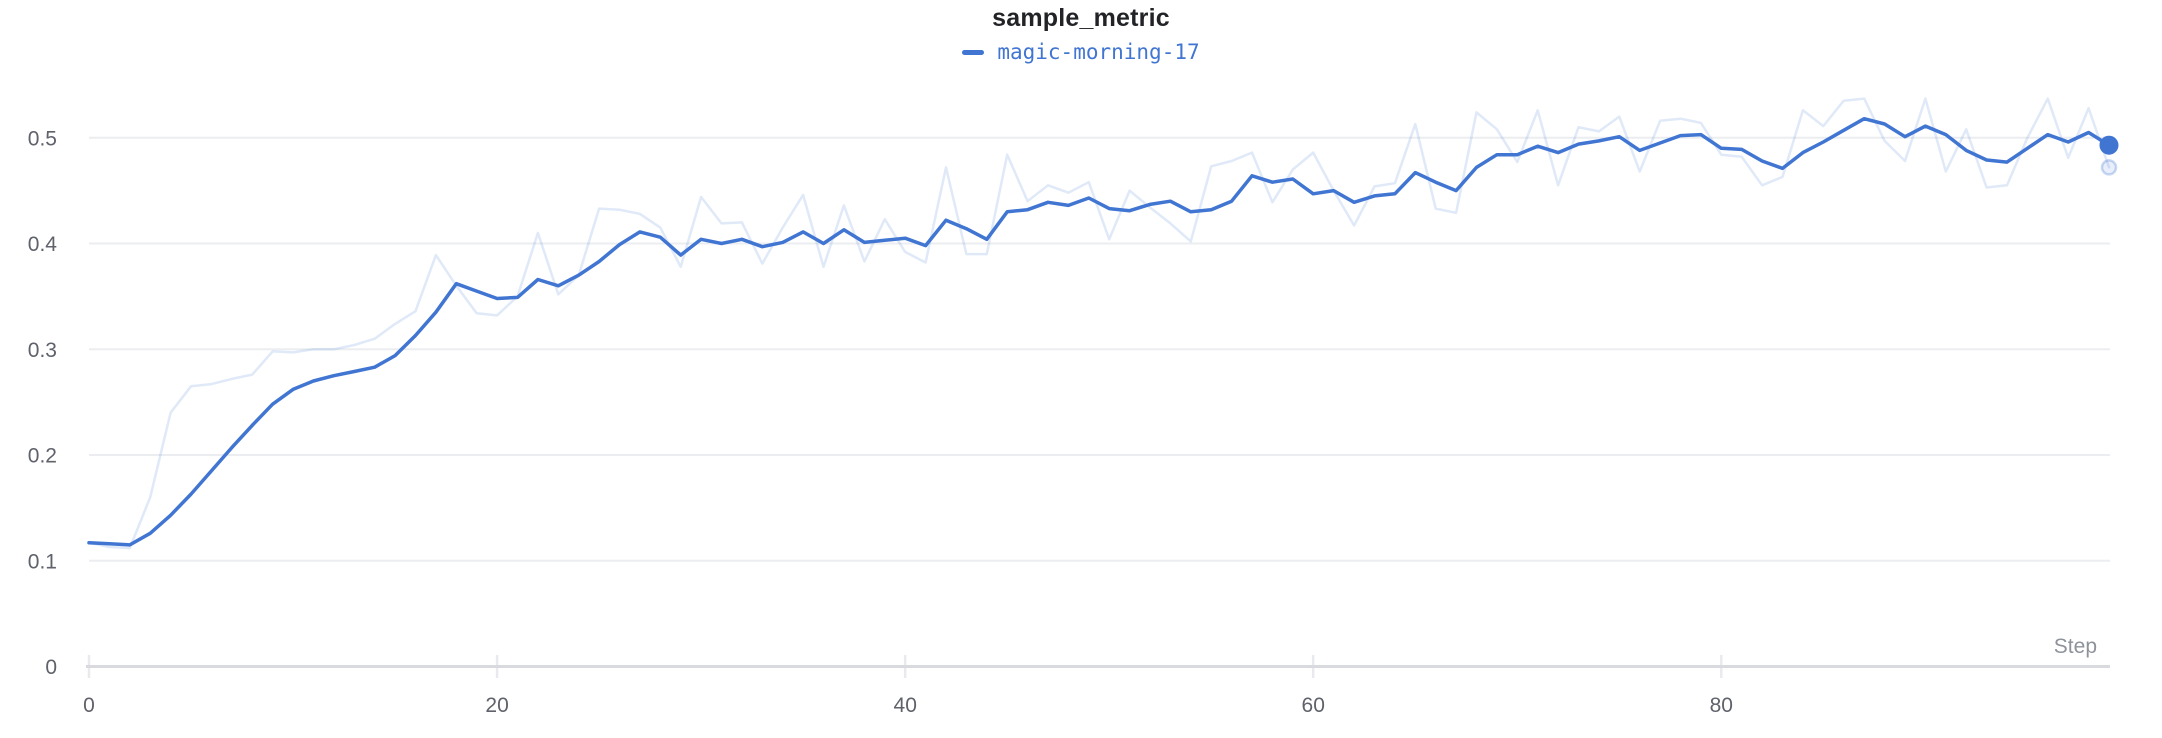 The height and width of the screenshot is (738, 2162). What do you see at coordinates (42, 456) in the screenshot?
I see `y-tick-label: 0.2` at bounding box center [42, 456].